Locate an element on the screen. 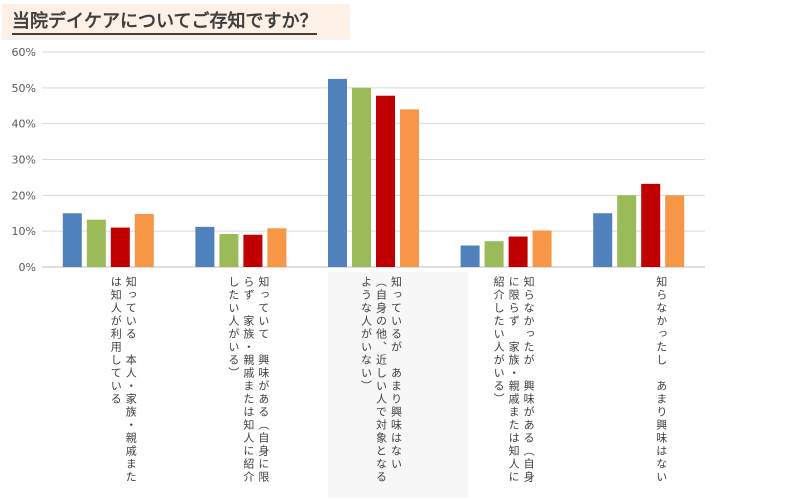 Image resolution: width=810 pixels, height=500 pixels. y-tick-label: 10% is located at coordinates (24, 231).